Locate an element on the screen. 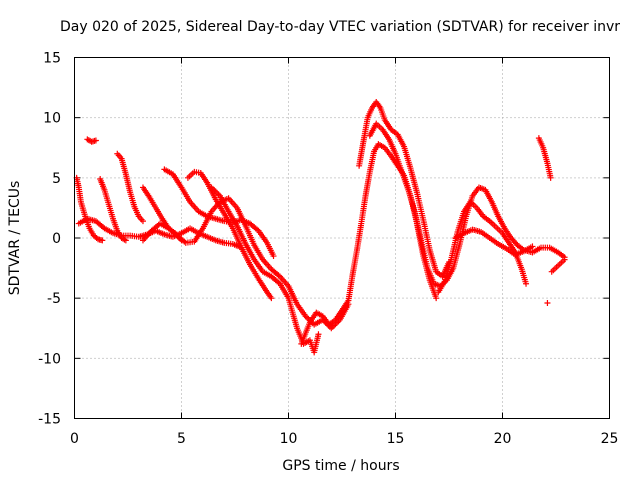  series-track-k is located at coordinates (369, 244).